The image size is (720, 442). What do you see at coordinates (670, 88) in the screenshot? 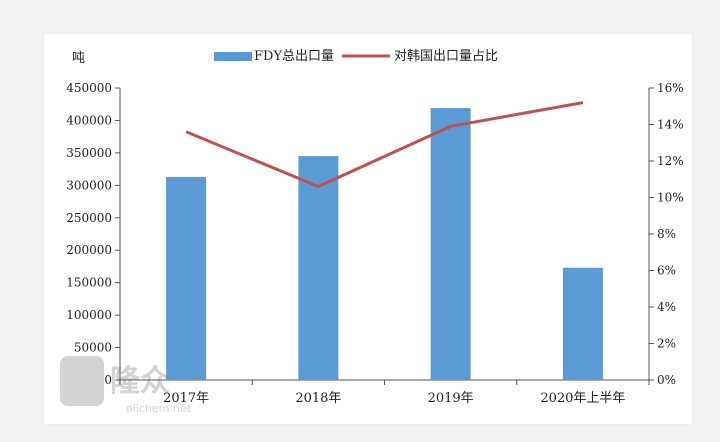
I see `y-right-tick-label: 16%` at bounding box center [670, 88].